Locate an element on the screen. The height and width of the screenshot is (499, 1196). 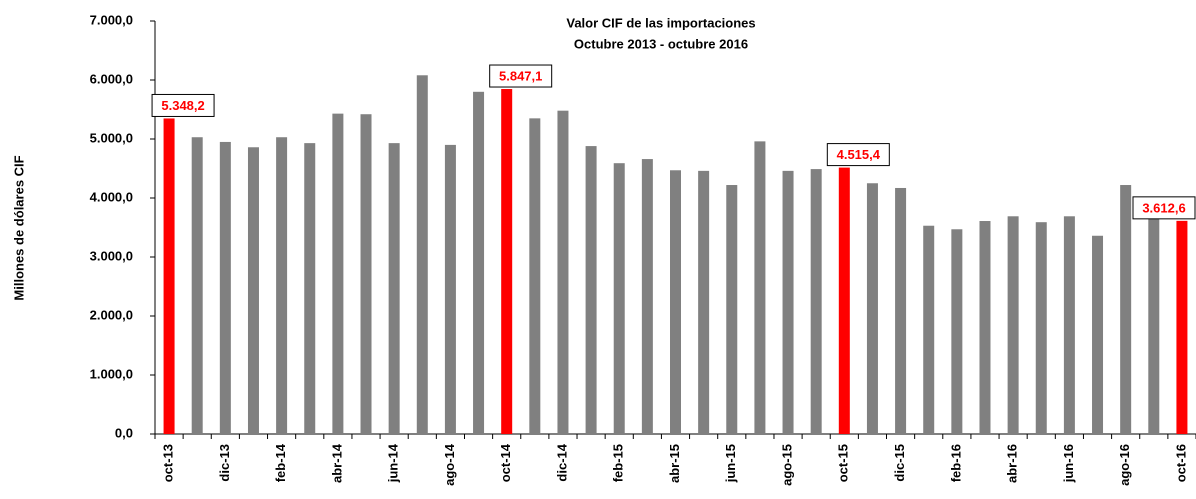
x-tick-label: oct-13 is located at coordinates (168, 463).